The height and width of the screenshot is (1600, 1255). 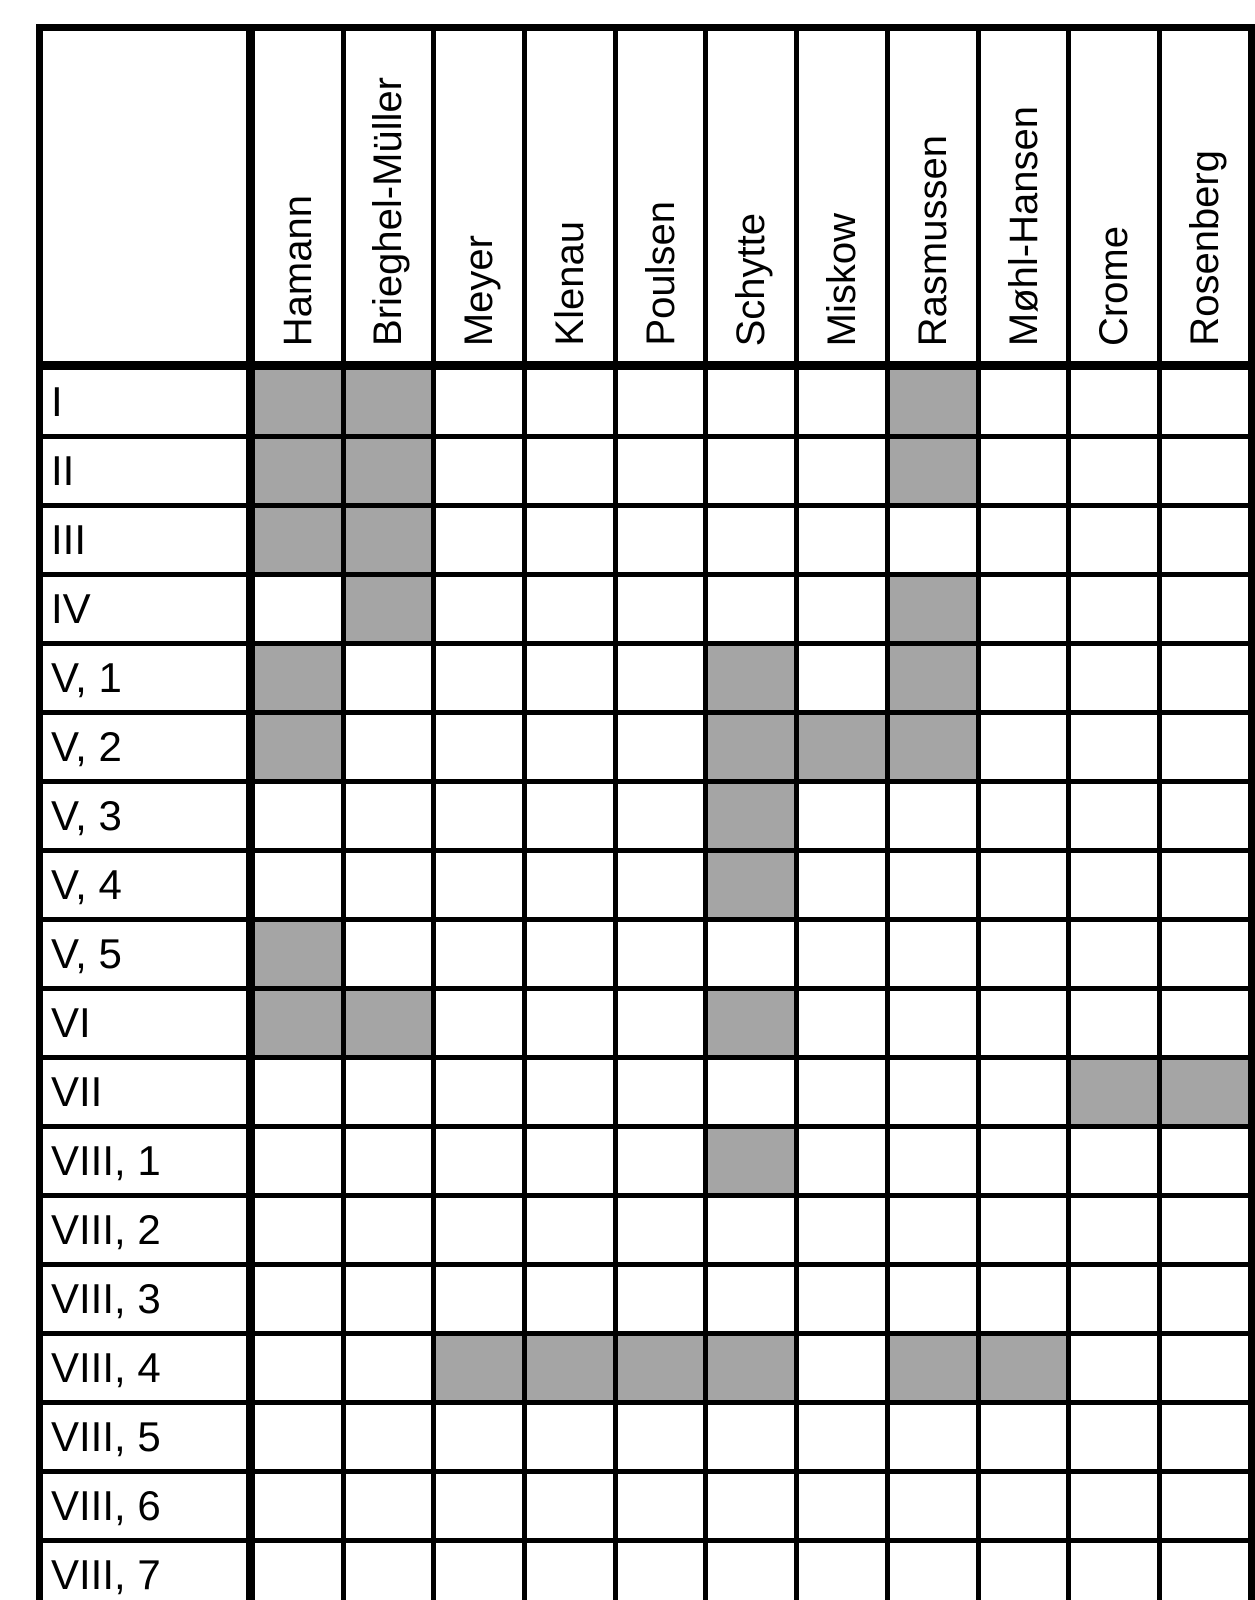 I want to click on column-header: Poulsen, so click(x=660, y=197).